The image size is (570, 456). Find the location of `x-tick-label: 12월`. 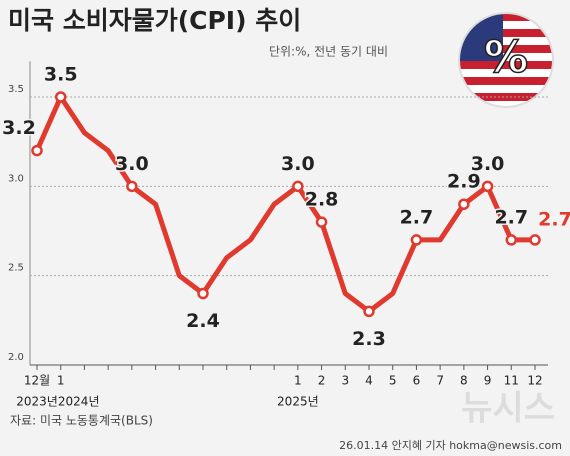

x-tick-label: 12월 is located at coordinates (37, 381).